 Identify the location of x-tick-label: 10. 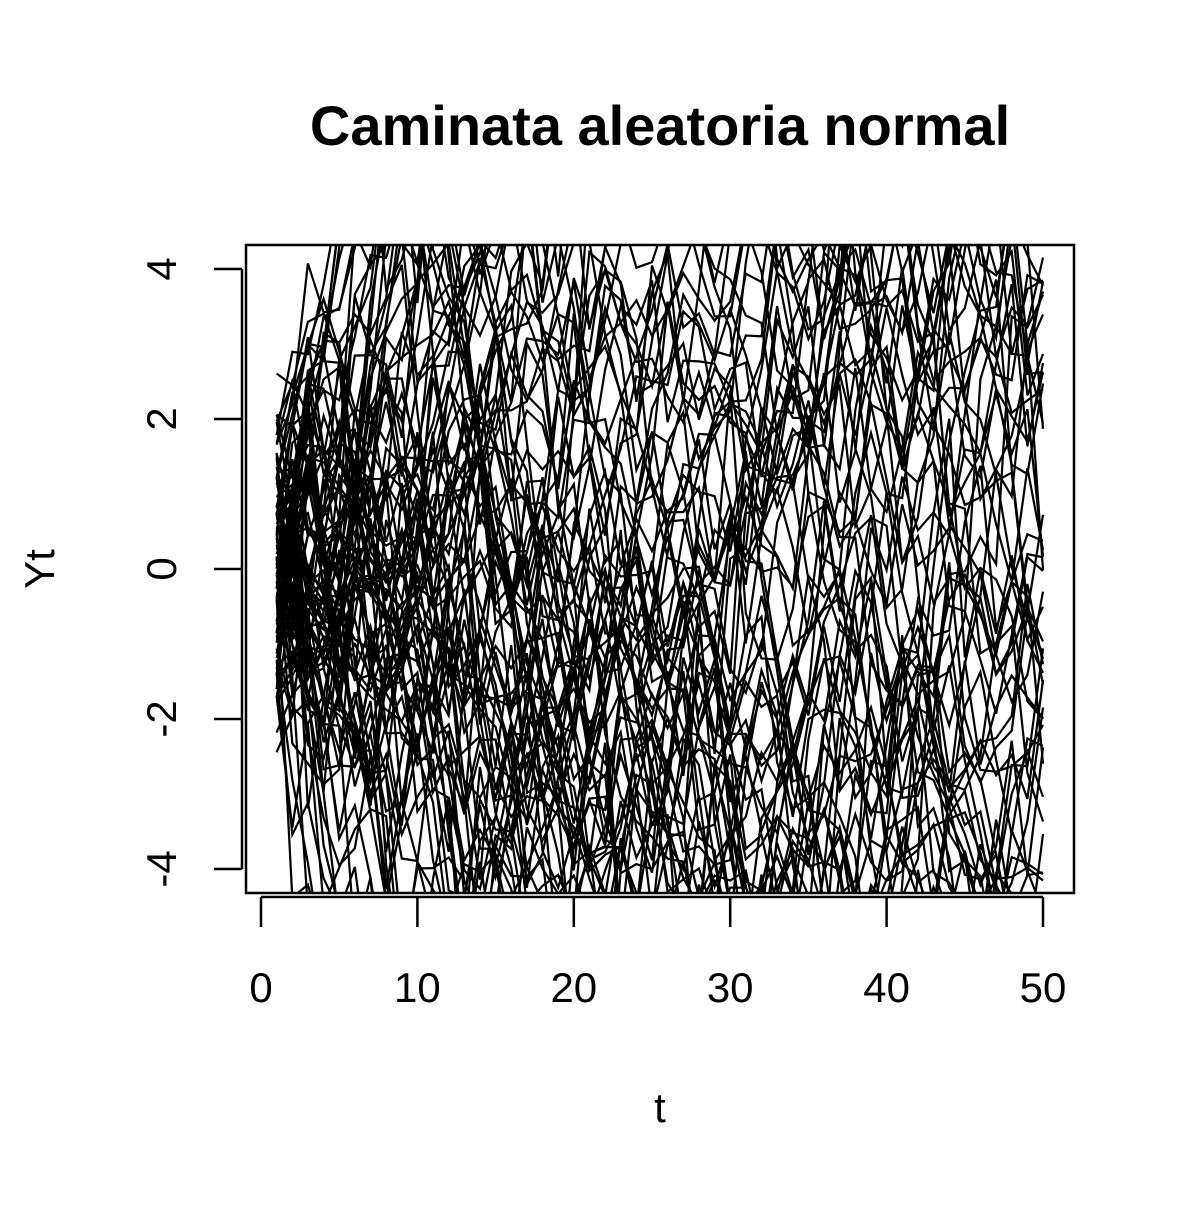
(417, 987).